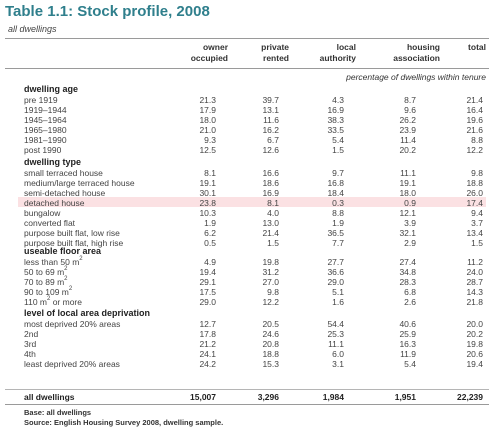 This screenshot has width=494, height=440. What do you see at coordinates (42, 213) in the screenshot?
I see `row-label: bungalow` at bounding box center [42, 213].